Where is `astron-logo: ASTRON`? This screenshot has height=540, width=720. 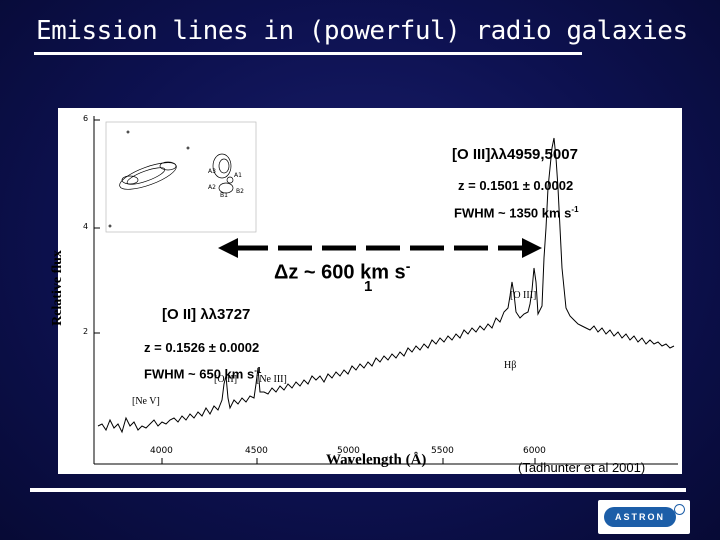 astron-logo: ASTRON is located at coordinates (644, 517).